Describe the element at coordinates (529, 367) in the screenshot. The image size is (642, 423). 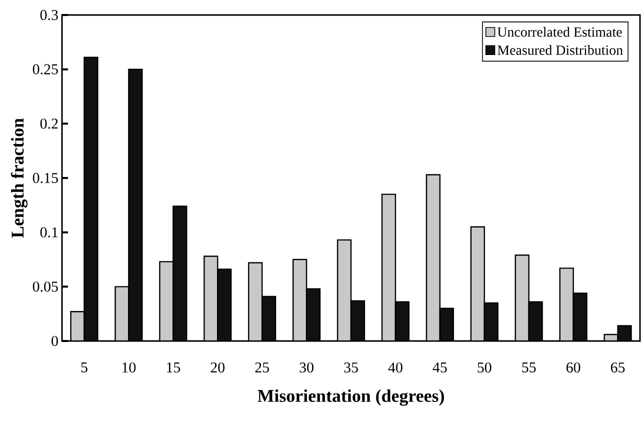
I see `x-tick-label: 55` at that location.